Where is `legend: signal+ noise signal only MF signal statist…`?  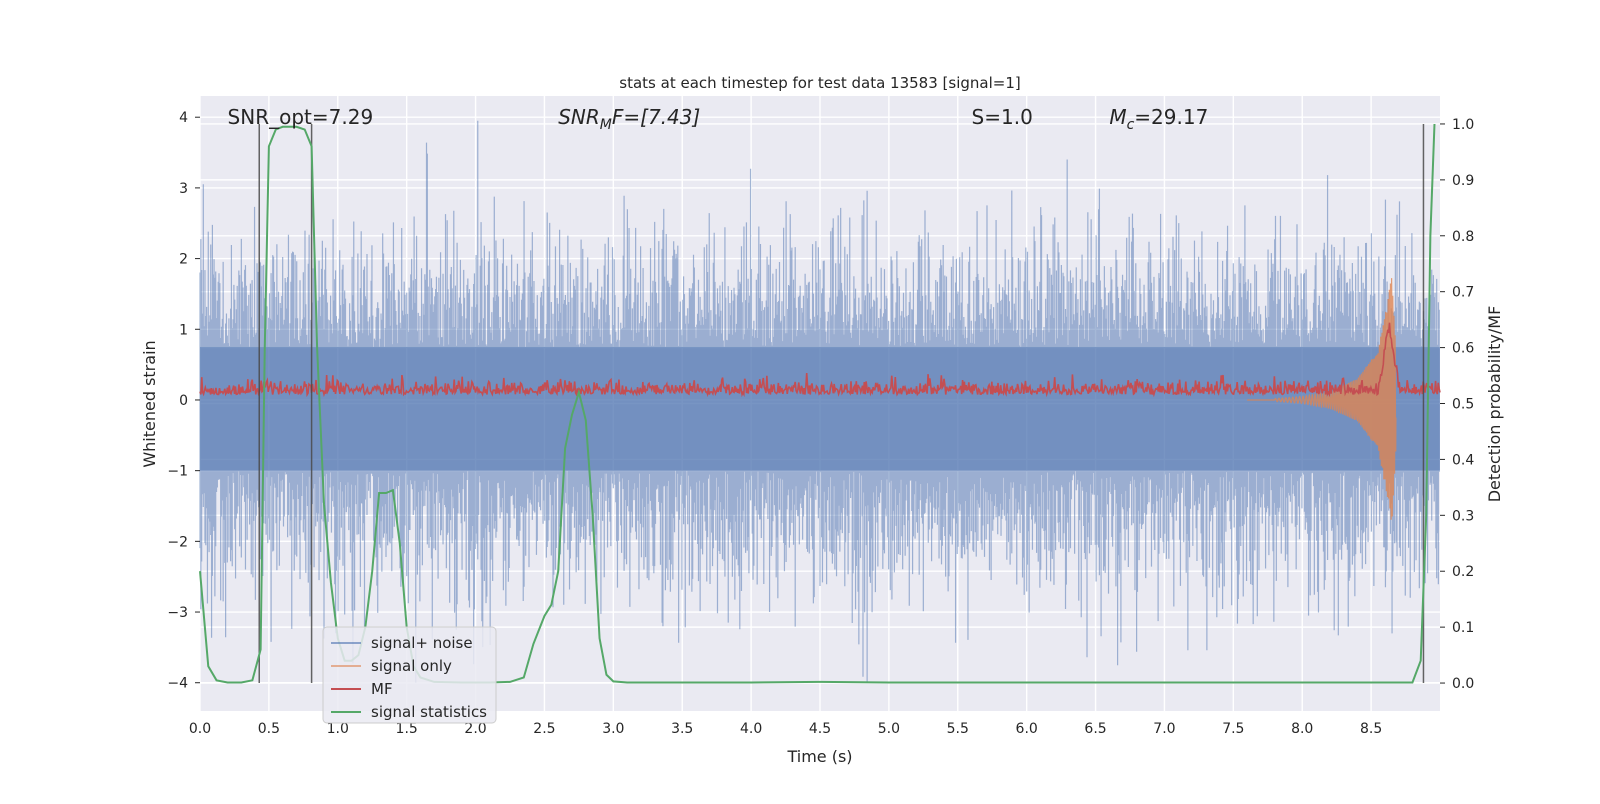 legend: signal+ noise signal only MF signal statist… is located at coordinates (409, 675).